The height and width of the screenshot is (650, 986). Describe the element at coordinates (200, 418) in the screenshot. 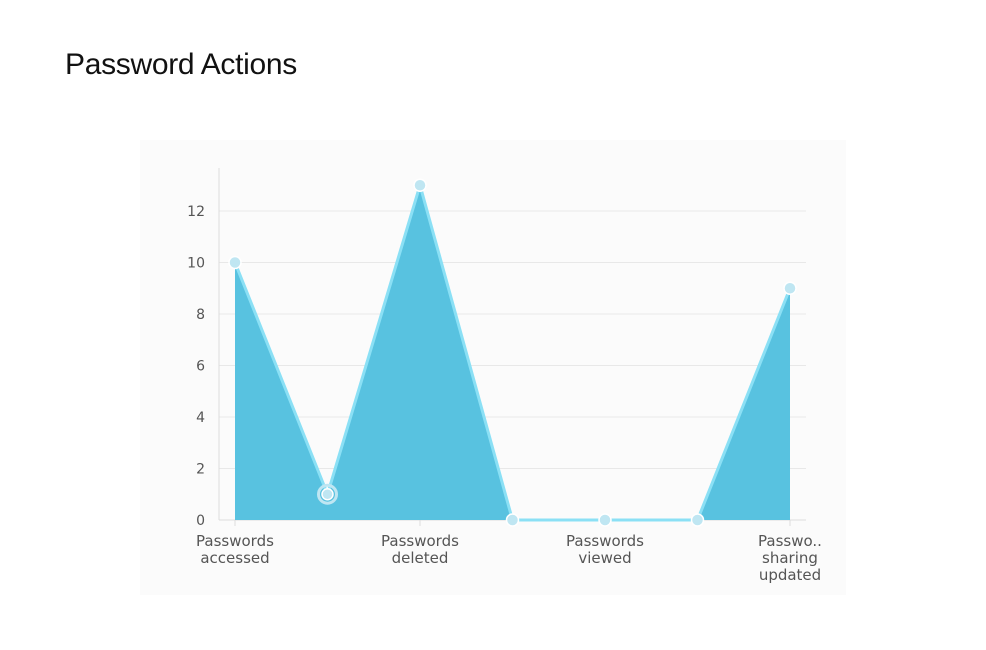

I see `y-tick-label: 4` at that location.